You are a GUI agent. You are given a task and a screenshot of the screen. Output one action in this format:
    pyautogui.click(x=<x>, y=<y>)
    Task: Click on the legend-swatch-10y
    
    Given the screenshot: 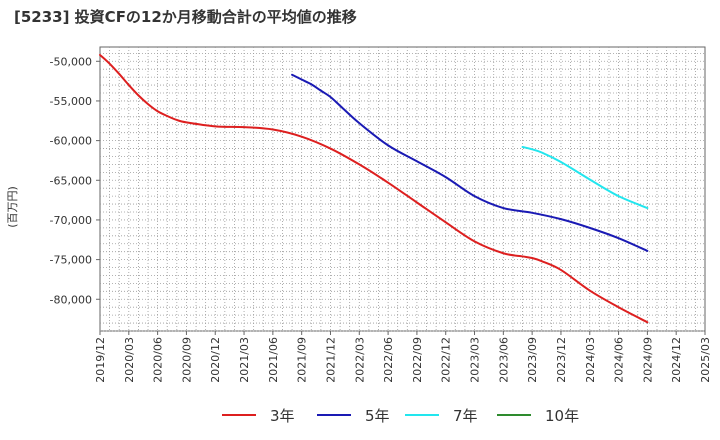 What is the action you would take?
    pyautogui.click(x=514, y=415)
    